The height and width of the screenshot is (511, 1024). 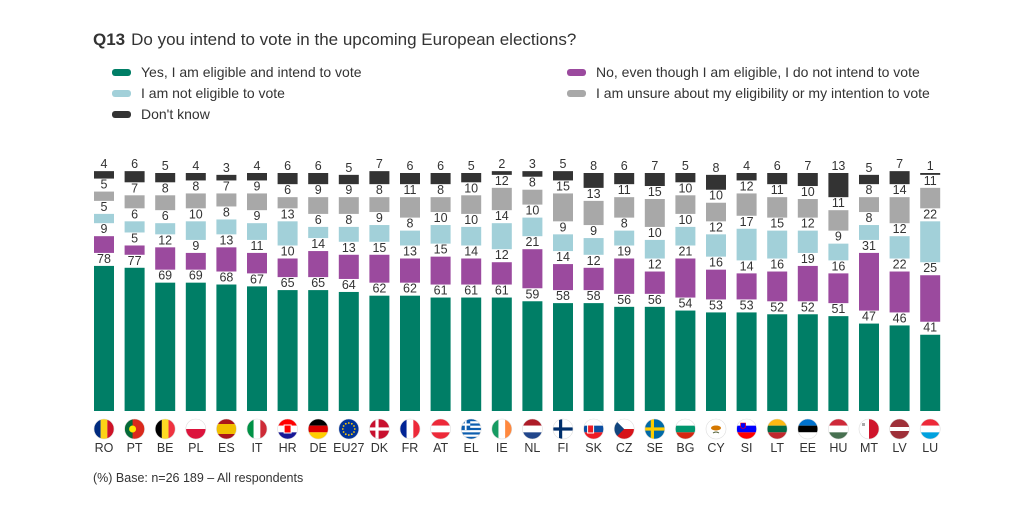 I want to click on bar-no-si, so click(x=746, y=286).